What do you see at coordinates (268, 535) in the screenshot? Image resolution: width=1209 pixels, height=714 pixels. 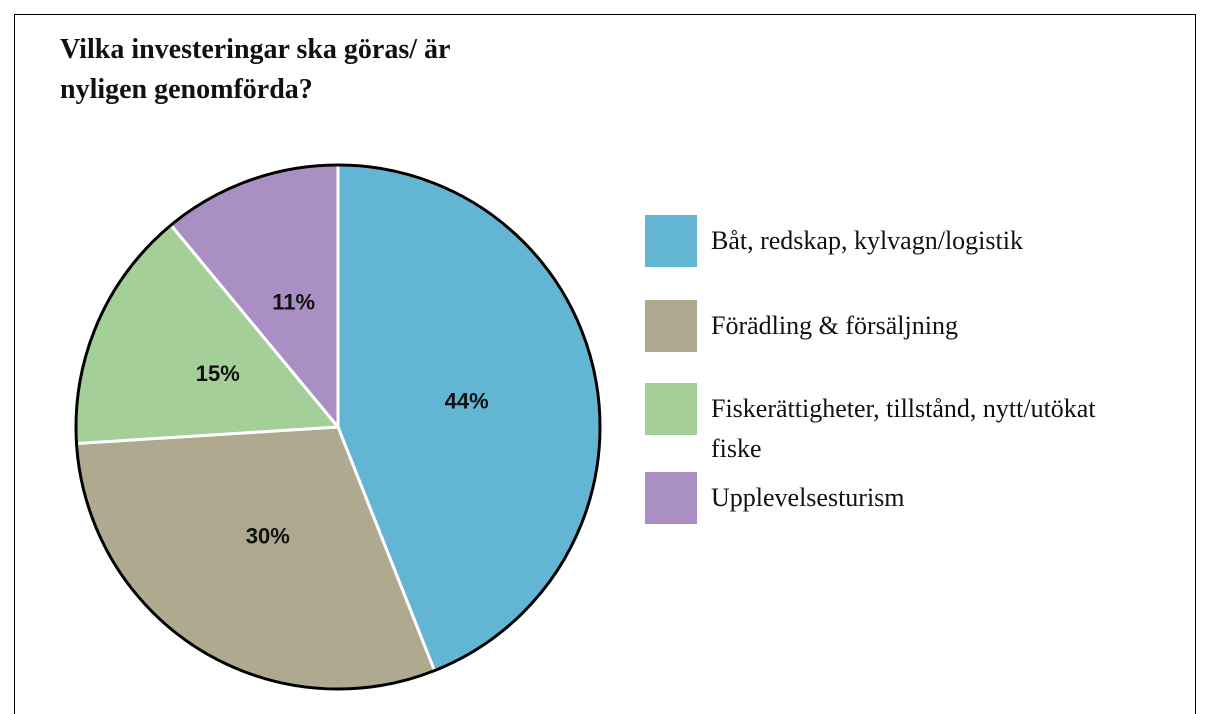 I see `data-label: 30%` at bounding box center [268, 535].